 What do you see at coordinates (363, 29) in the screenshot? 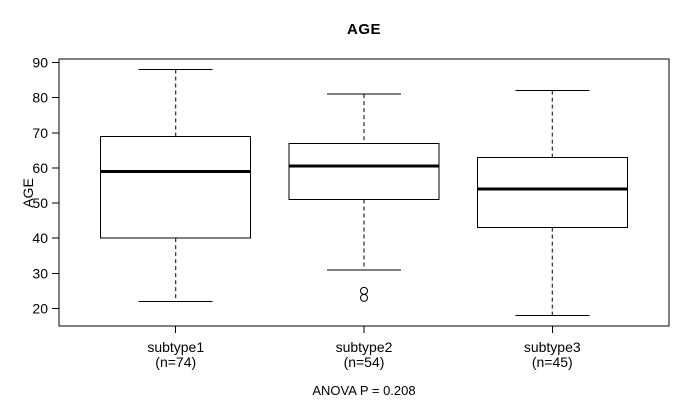
I see `chart-title: AGE` at bounding box center [363, 29].